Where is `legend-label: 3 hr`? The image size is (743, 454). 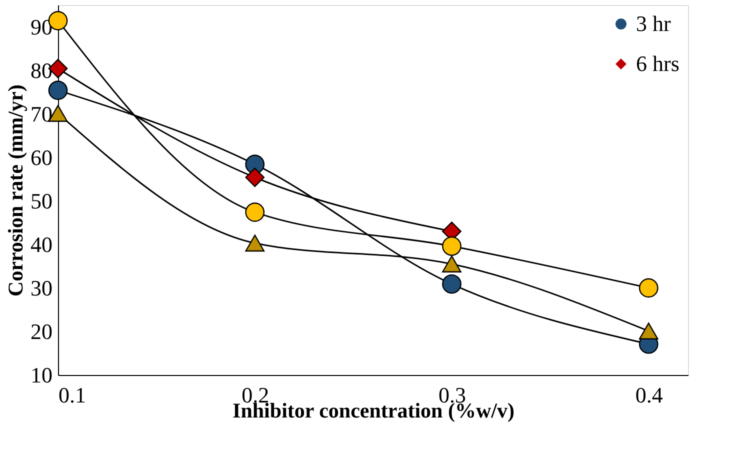 legend-label: 3 hr is located at coordinates (654, 23).